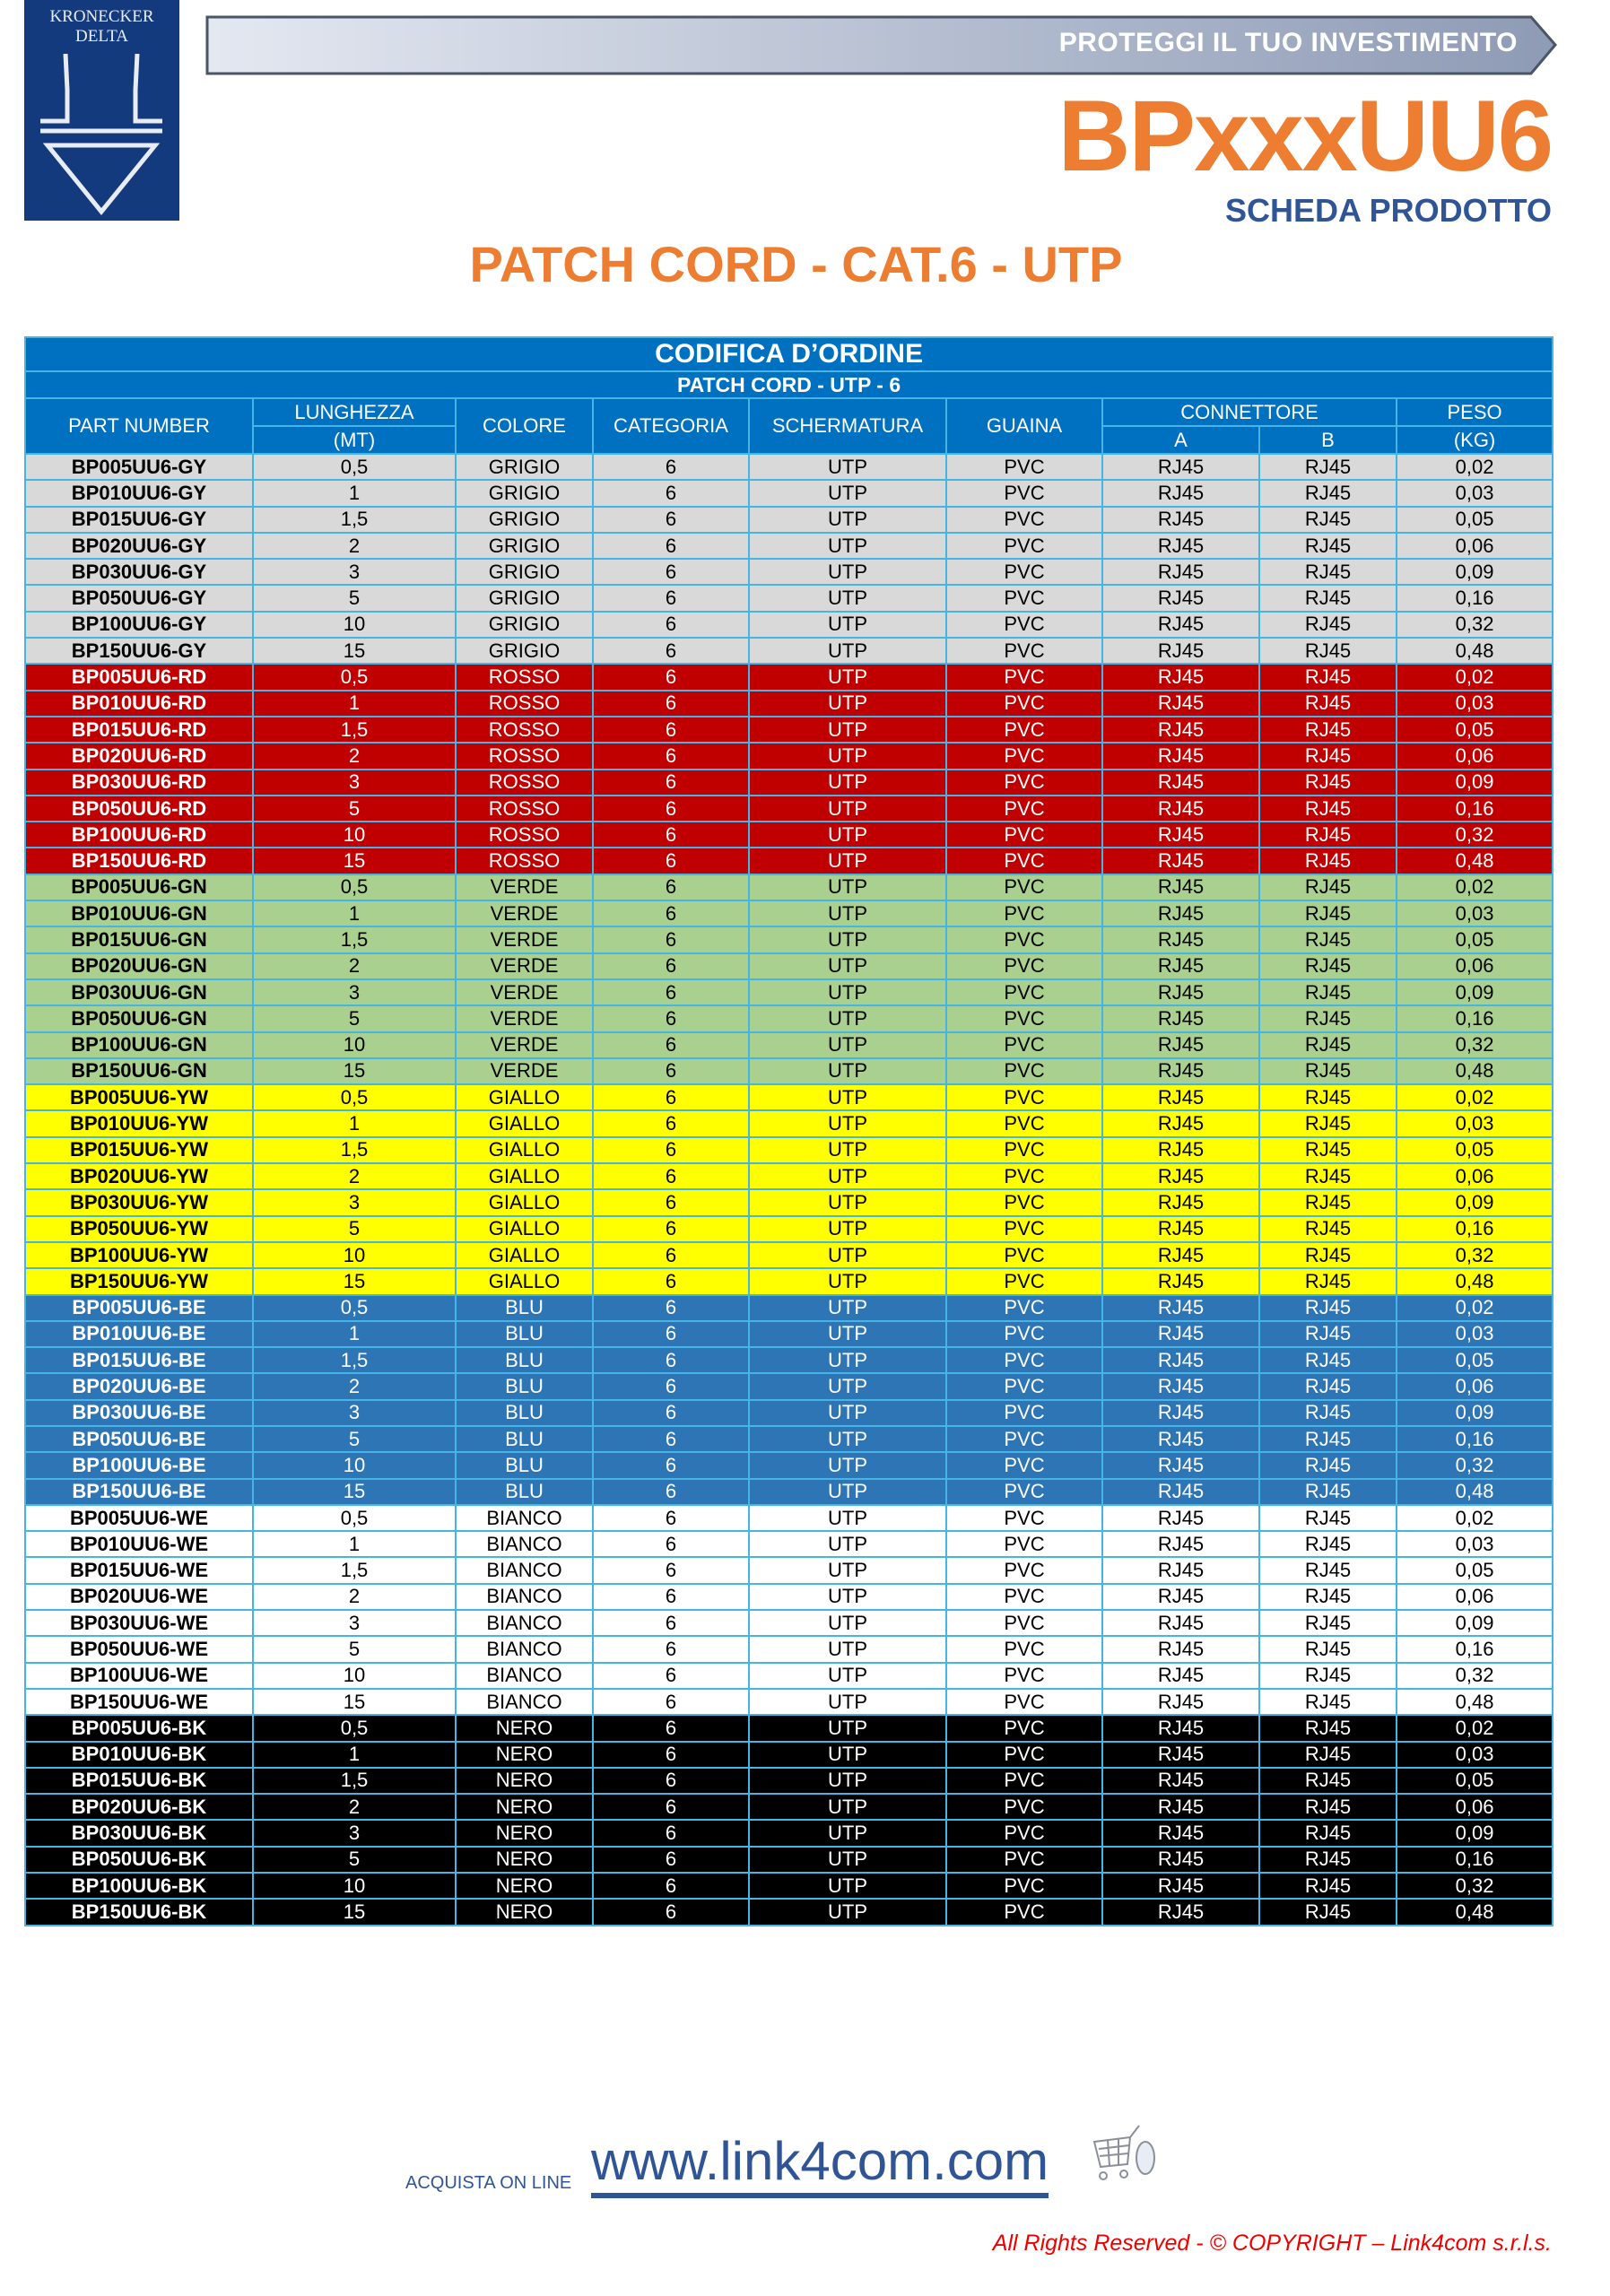 The image size is (1610, 2296). I want to click on cell-colore: ROSSO, so click(524, 729).